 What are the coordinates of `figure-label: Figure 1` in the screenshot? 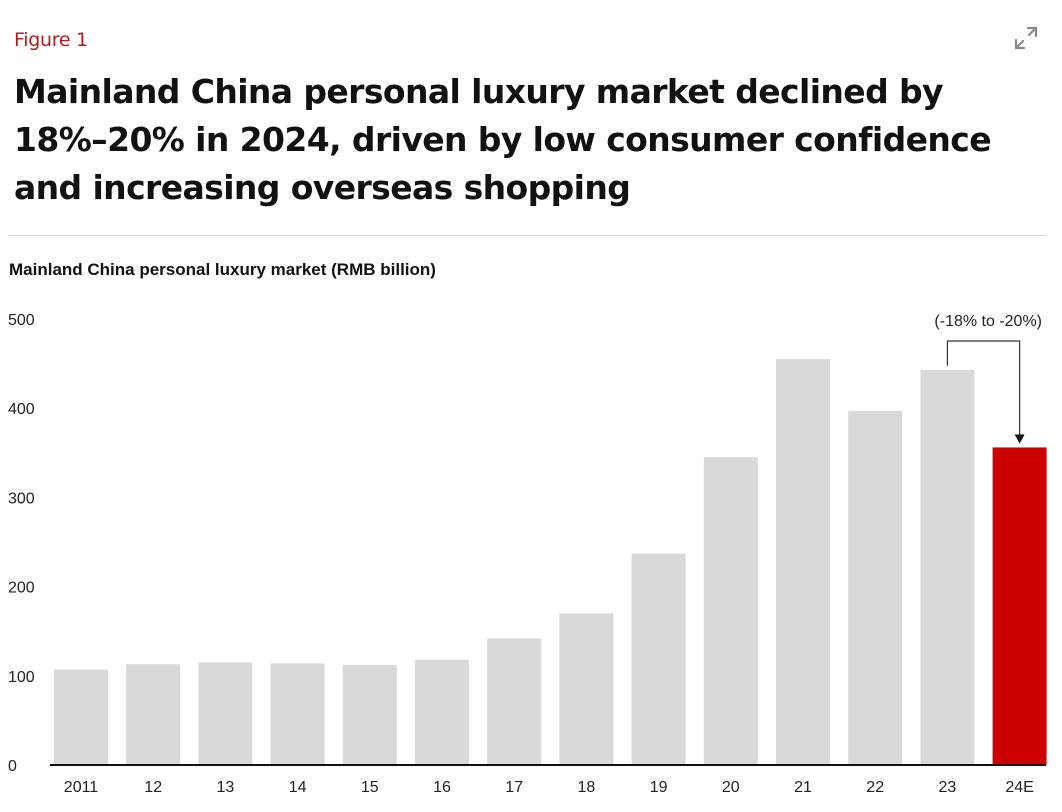 It's located at (51, 40).